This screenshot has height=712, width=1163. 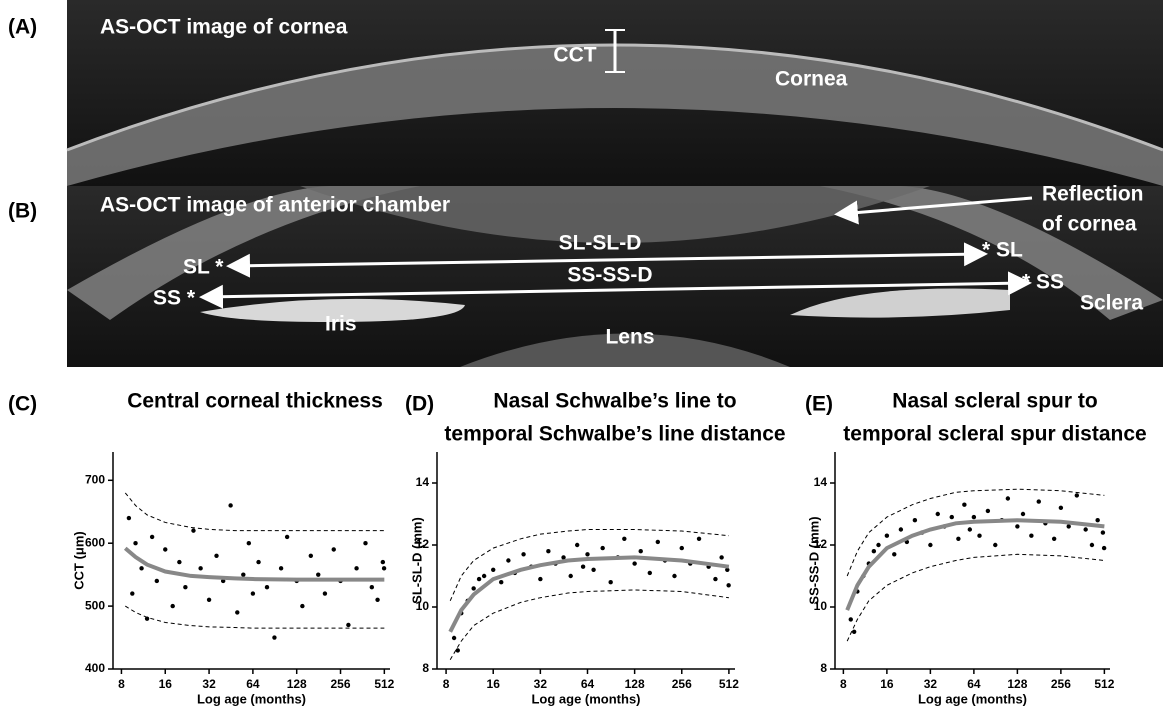 What do you see at coordinates (384, 684) in the screenshot?
I see `x-tick-label: 512` at bounding box center [384, 684].